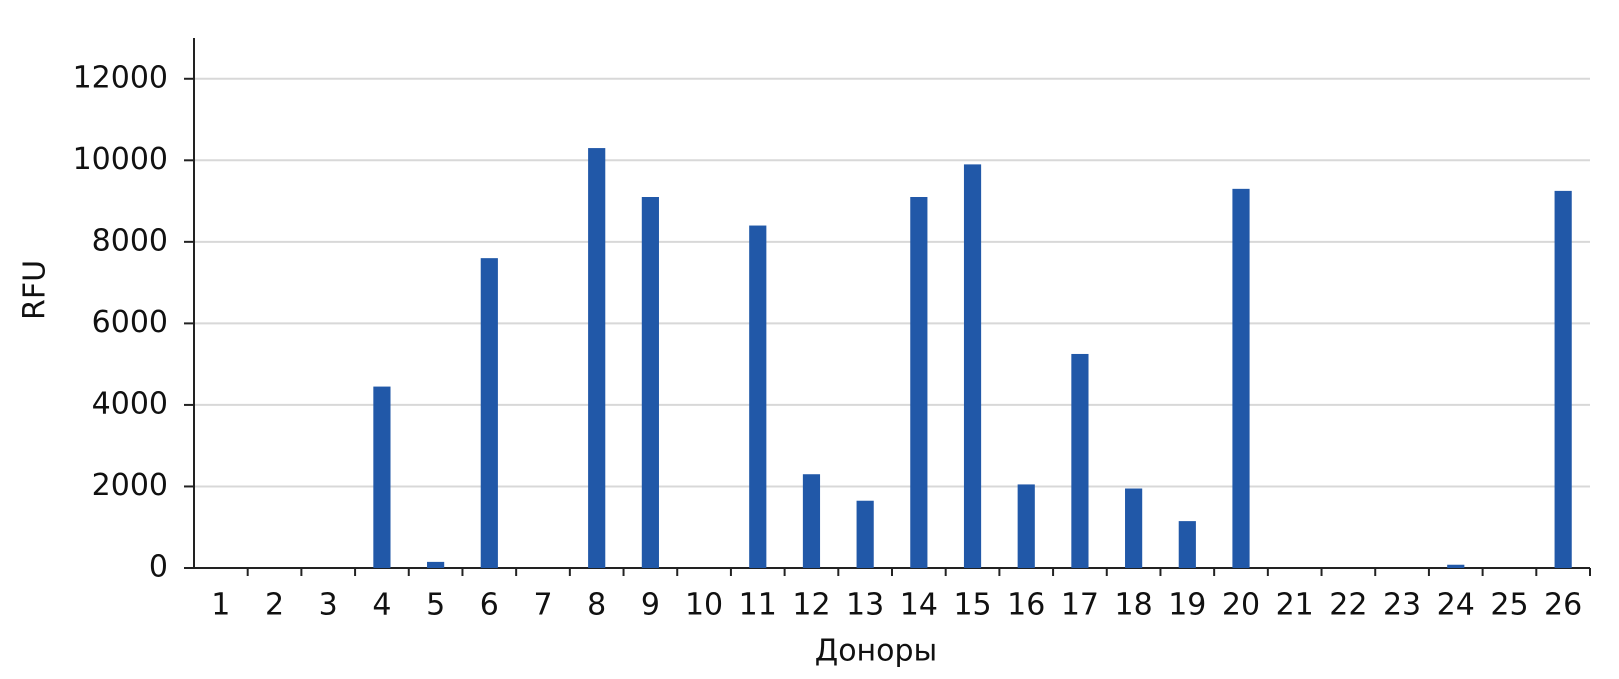 The width and height of the screenshot is (1619, 679). What do you see at coordinates (130, 322) in the screenshot?
I see `y-tick-label: 6000` at bounding box center [130, 322].